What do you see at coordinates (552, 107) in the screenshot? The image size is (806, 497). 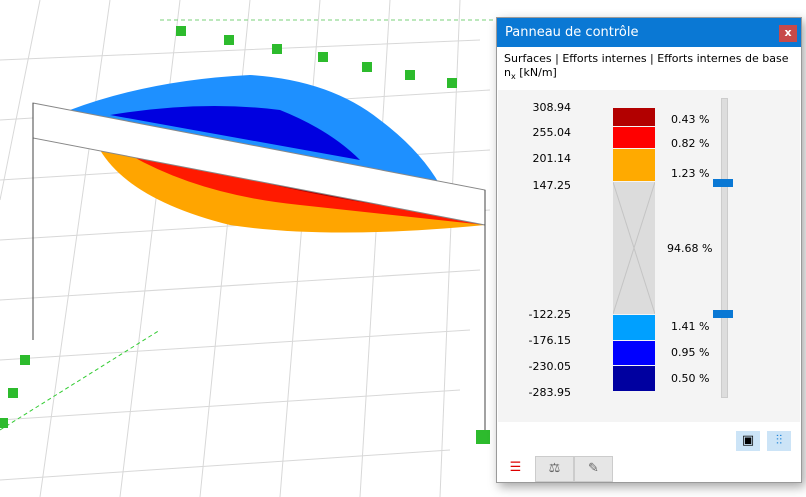 I see `legend-value: 308.94` at bounding box center [552, 107].